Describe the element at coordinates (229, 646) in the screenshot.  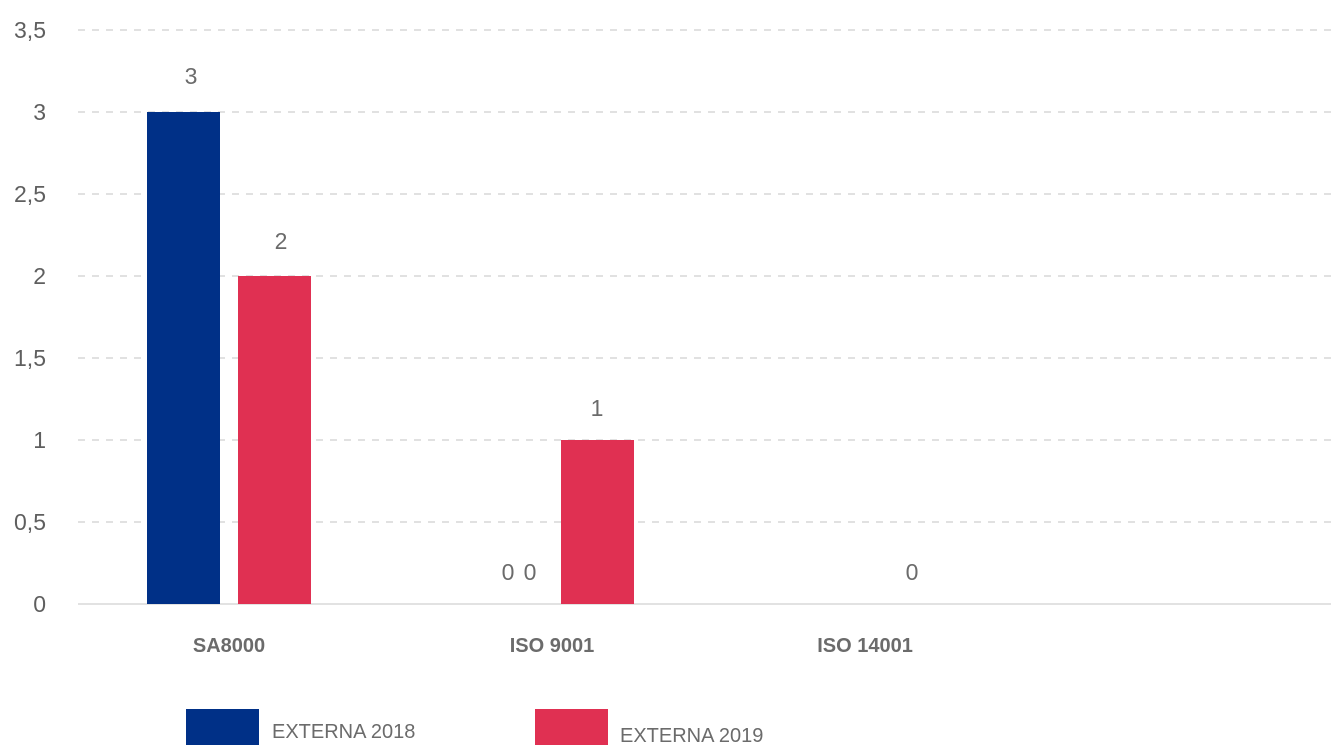
I see `category-label: SA8000` at that location.